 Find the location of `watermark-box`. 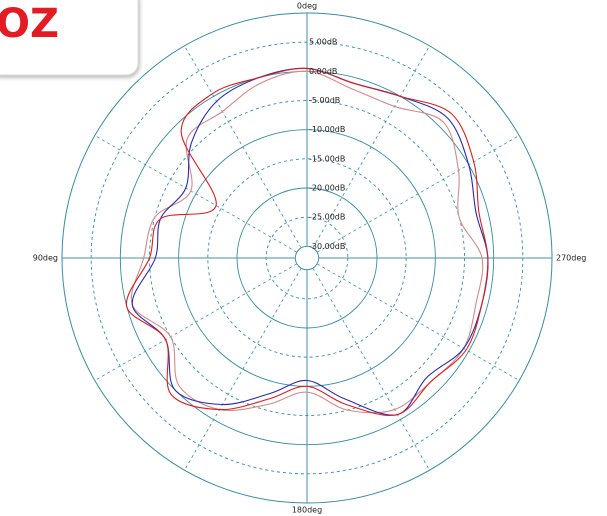

watermark-box is located at coordinates (69, 38).